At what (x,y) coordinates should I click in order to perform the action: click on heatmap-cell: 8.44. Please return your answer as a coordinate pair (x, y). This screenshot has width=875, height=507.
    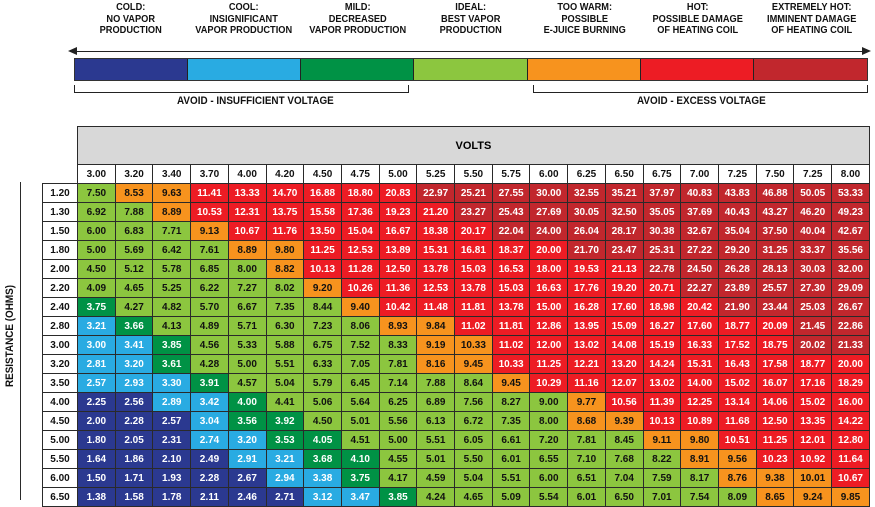
    Looking at the image, I should click on (322, 307).